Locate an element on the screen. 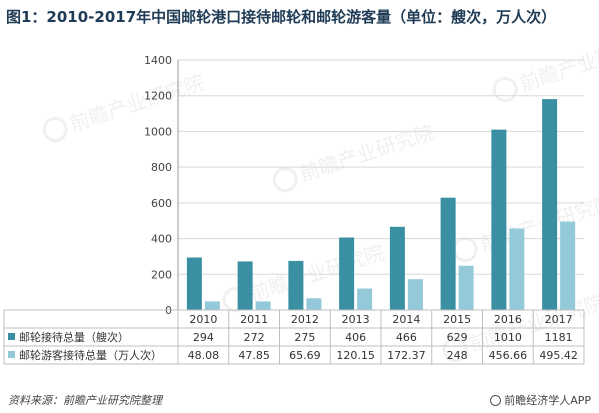 This screenshot has height=413, width=599. data-label: 456.66 is located at coordinates (508, 355).